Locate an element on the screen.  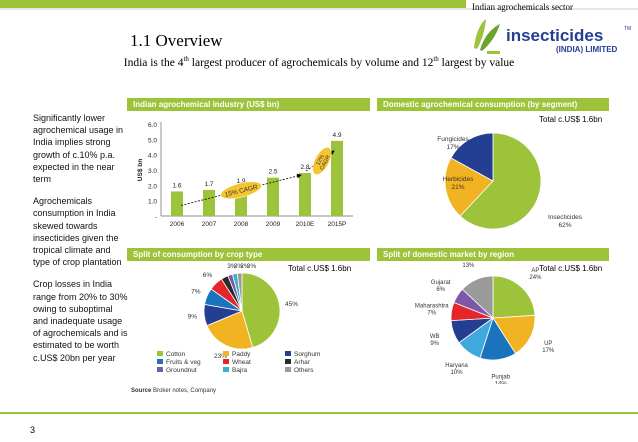
industry-panel-title: Indian agrochemical industry (US$ bn) is located at coordinates (248, 104).